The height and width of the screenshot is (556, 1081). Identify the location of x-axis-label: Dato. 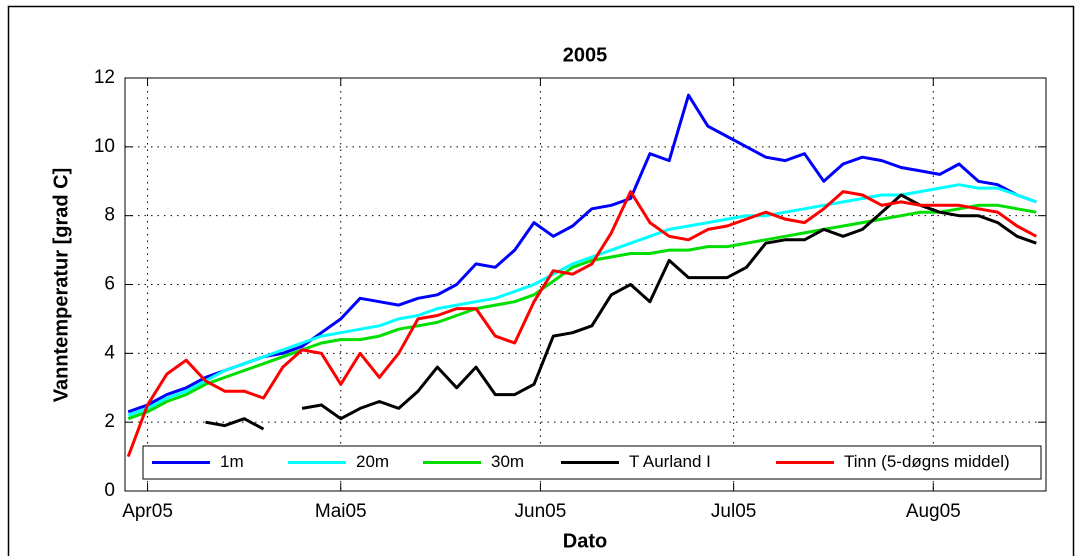
(585, 541).